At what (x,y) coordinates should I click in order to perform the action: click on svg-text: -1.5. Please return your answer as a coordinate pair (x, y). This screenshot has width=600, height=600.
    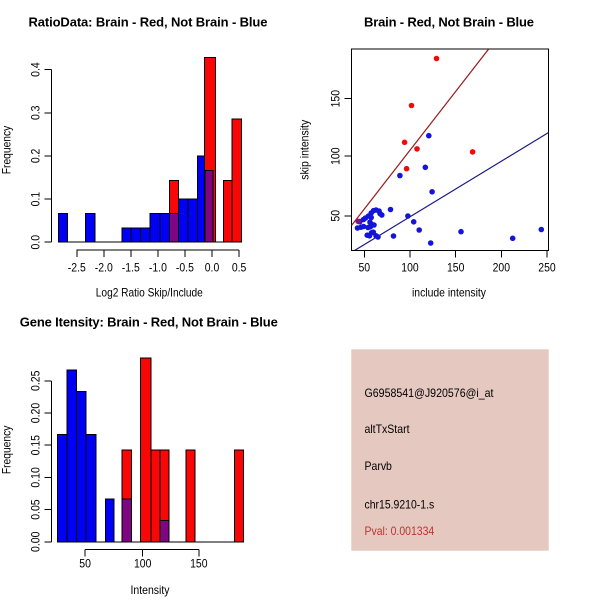
    Looking at the image, I should click on (131, 268).